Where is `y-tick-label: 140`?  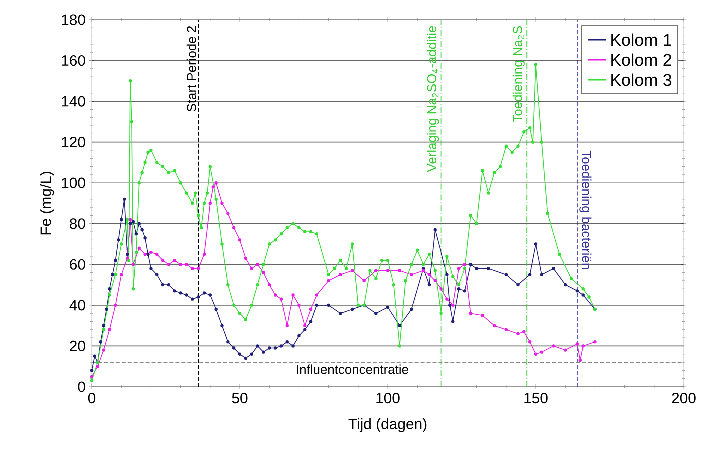 y-tick-label: 140 is located at coordinates (74, 101).